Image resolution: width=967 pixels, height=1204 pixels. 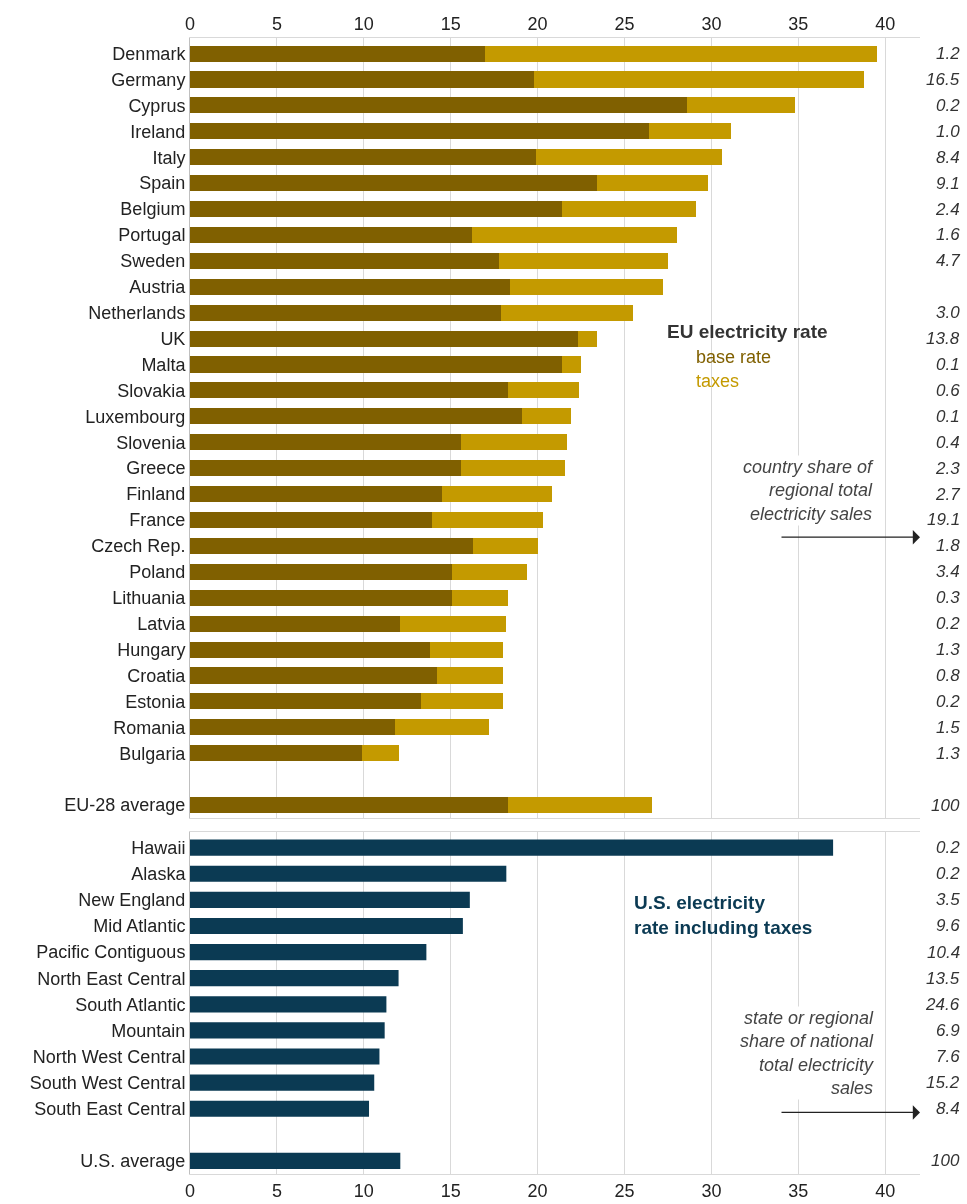 What do you see at coordinates (948, 260) in the screenshot?
I see `y2-tick-label: 4.7` at bounding box center [948, 260].